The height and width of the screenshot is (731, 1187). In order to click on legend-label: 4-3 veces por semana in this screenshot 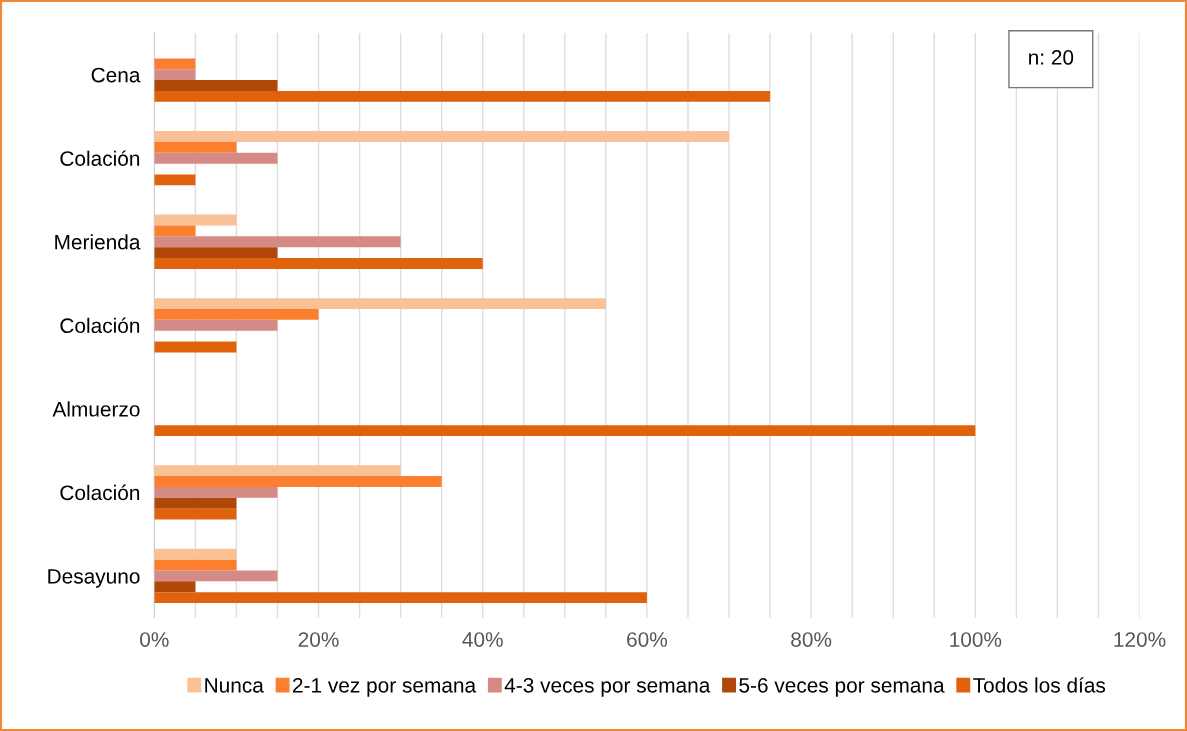, I will do `click(607, 687)`.